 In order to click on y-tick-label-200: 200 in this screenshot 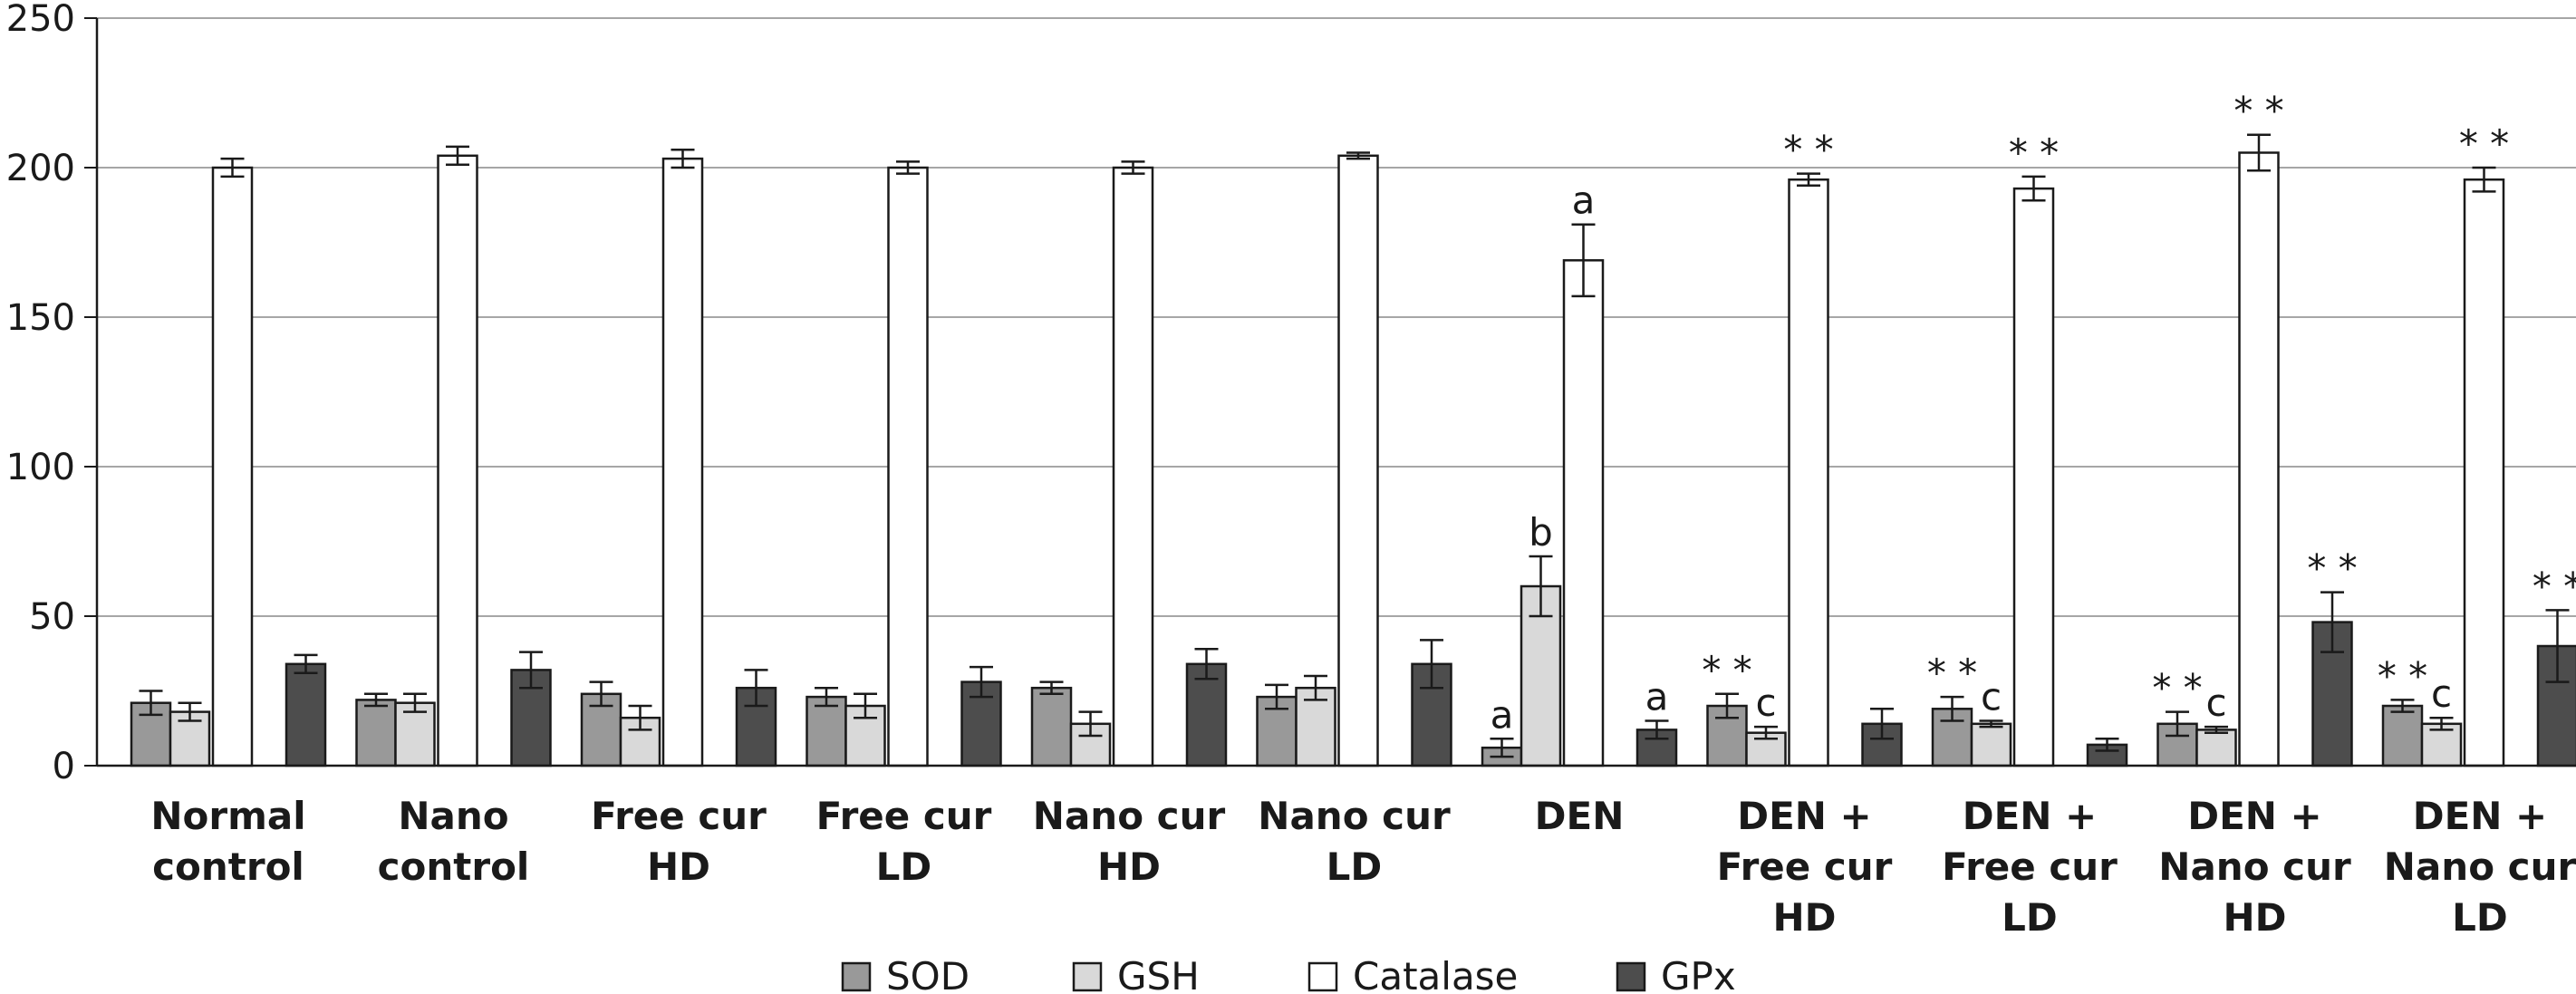, I will do `click(40, 168)`.